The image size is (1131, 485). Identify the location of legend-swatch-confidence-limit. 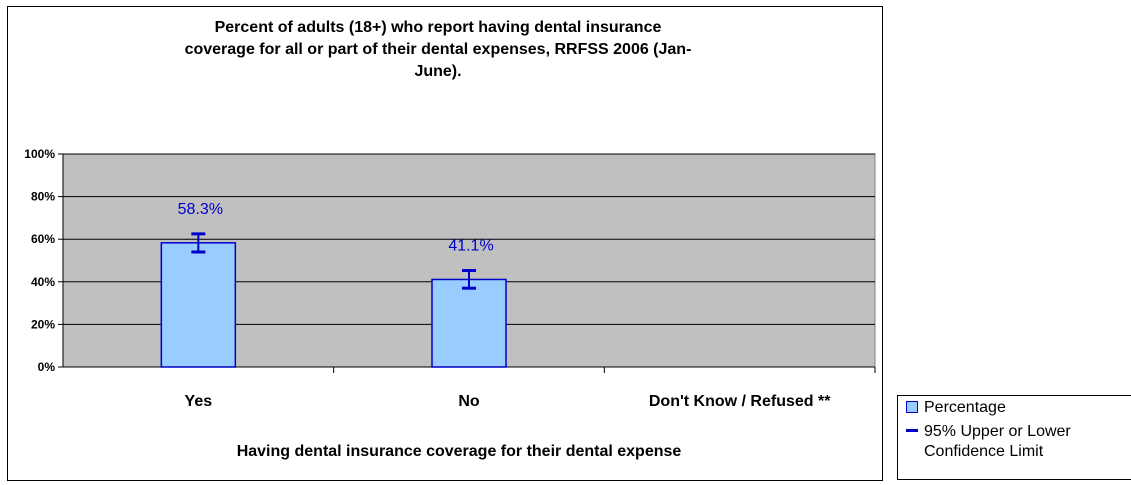
(912, 430).